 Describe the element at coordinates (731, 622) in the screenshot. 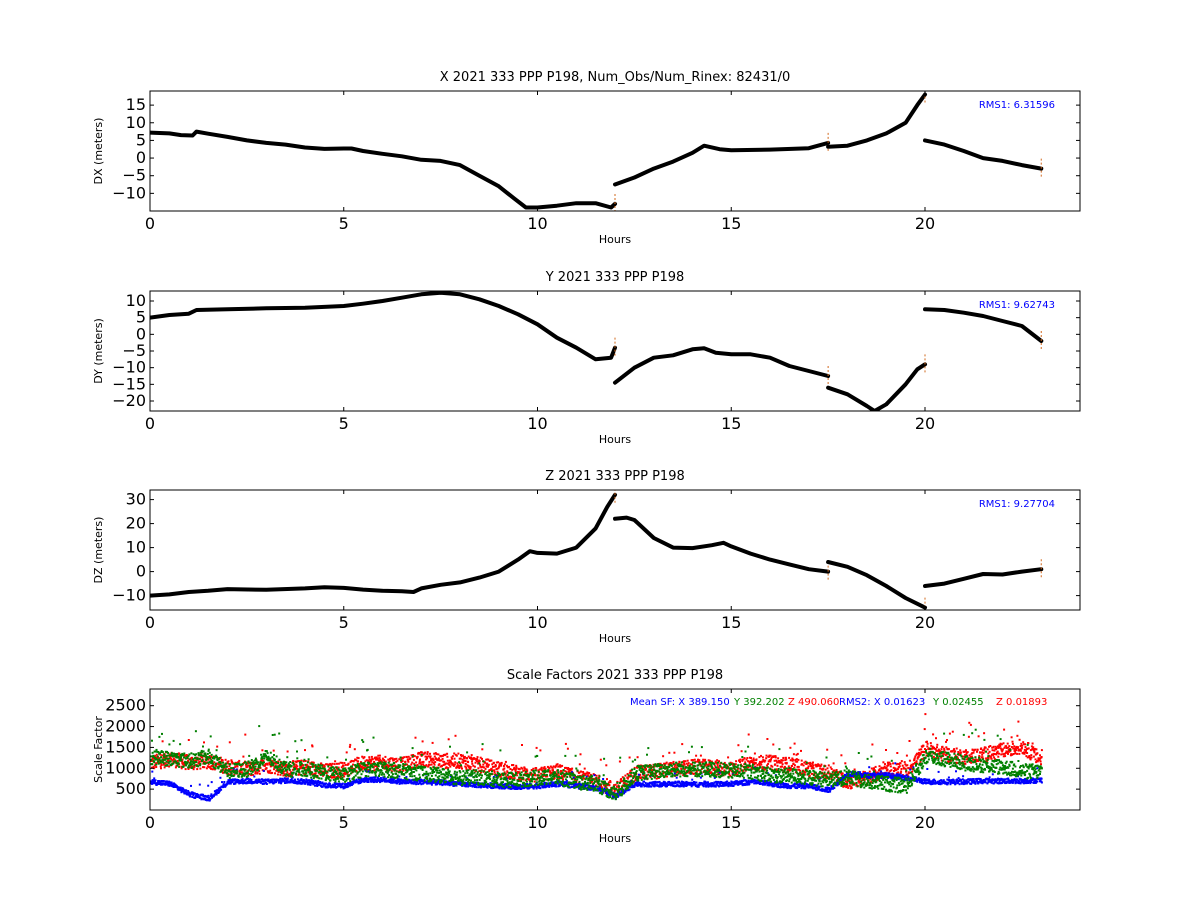

I see `x-tick-label: 15` at that location.